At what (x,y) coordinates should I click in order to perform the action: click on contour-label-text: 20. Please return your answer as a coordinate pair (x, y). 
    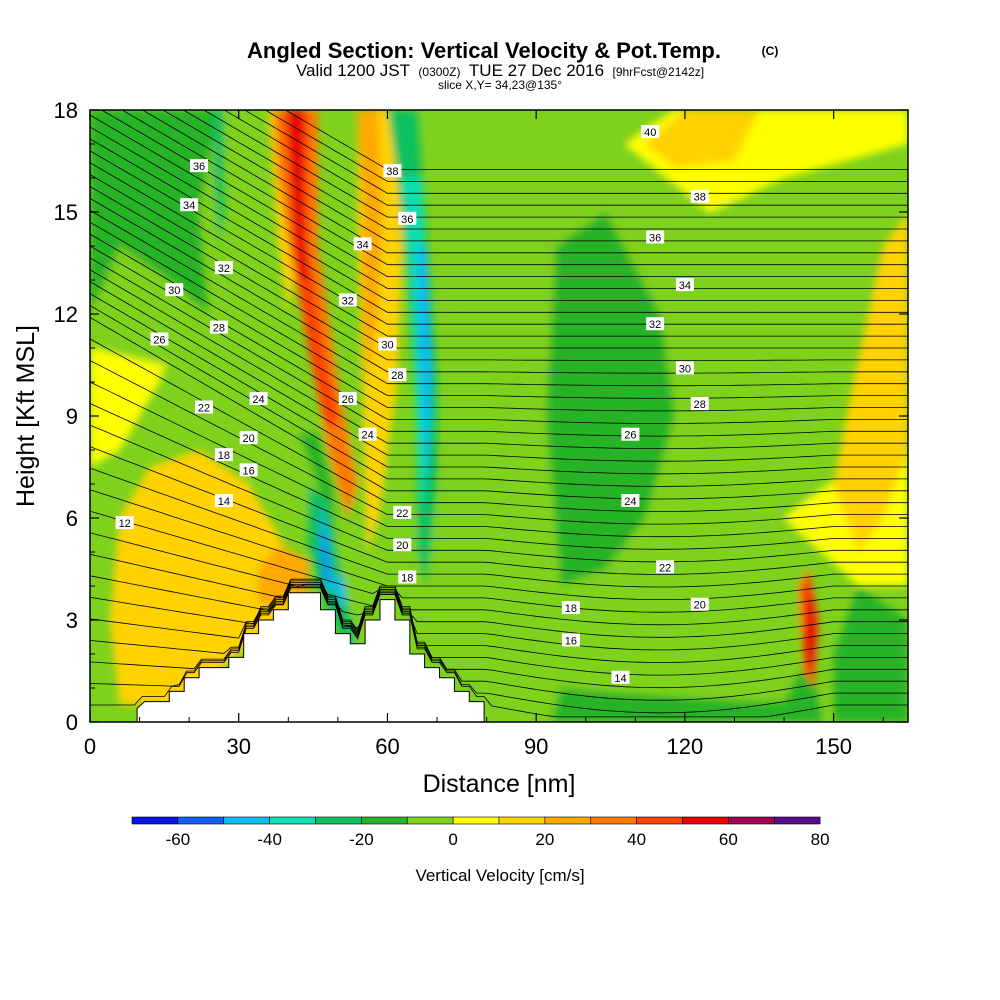
    Looking at the image, I should click on (402, 546).